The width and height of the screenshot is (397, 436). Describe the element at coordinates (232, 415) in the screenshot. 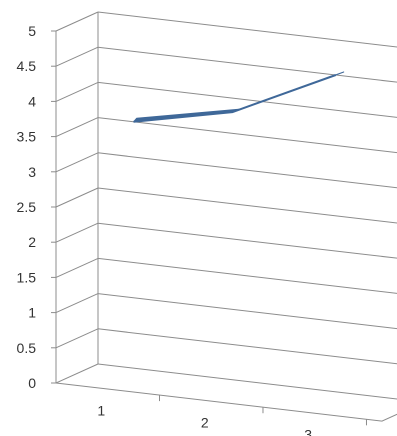

I see `x-axis: 1 2 3` at that location.